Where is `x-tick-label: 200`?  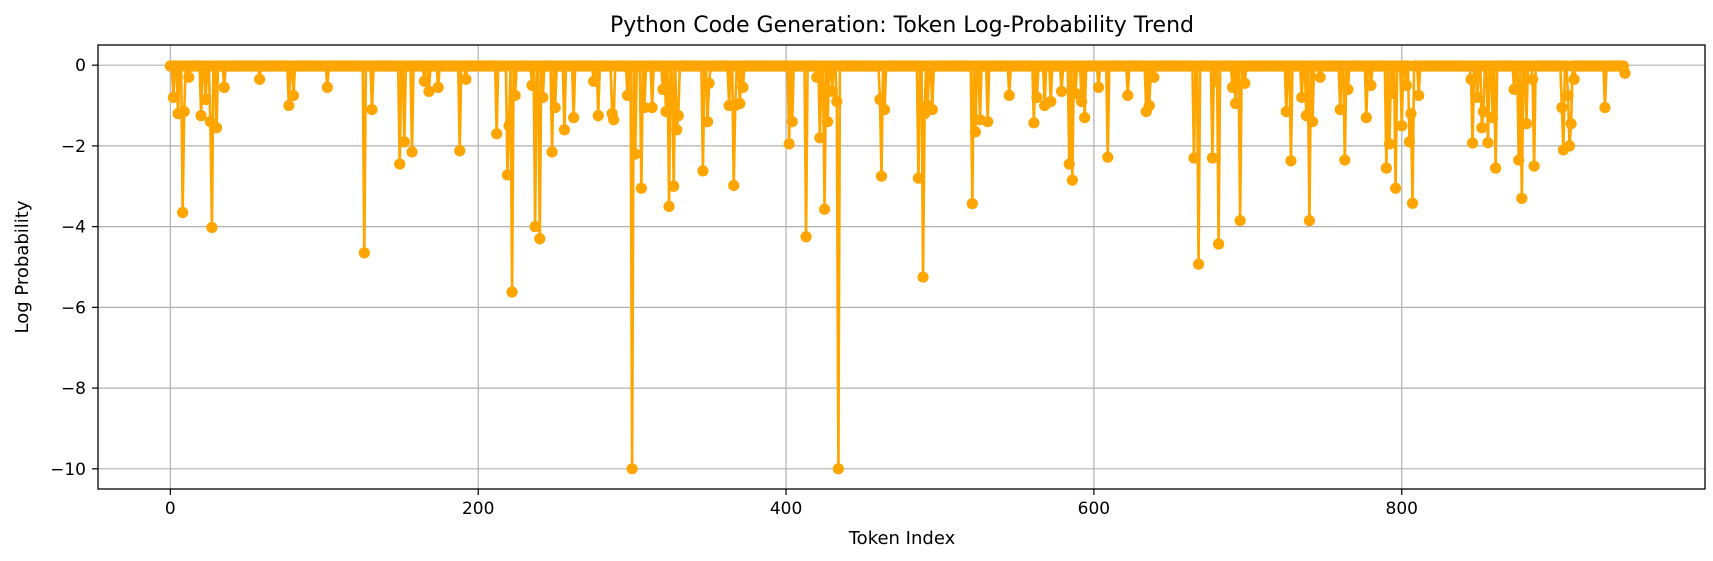
x-tick-label: 200 is located at coordinates (478, 509).